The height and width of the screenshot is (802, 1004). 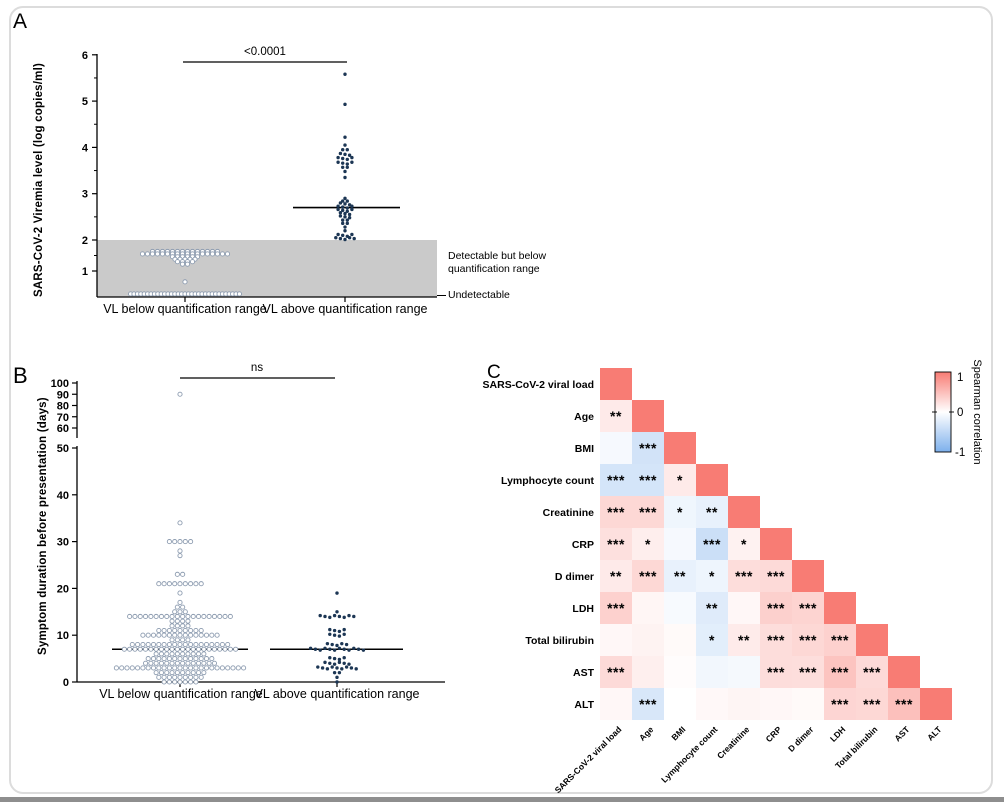 What do you see at coordinates (678, 733) in the screenshot?
I see `heatmap-column-label: BMI` at bounding box center [678, 733].